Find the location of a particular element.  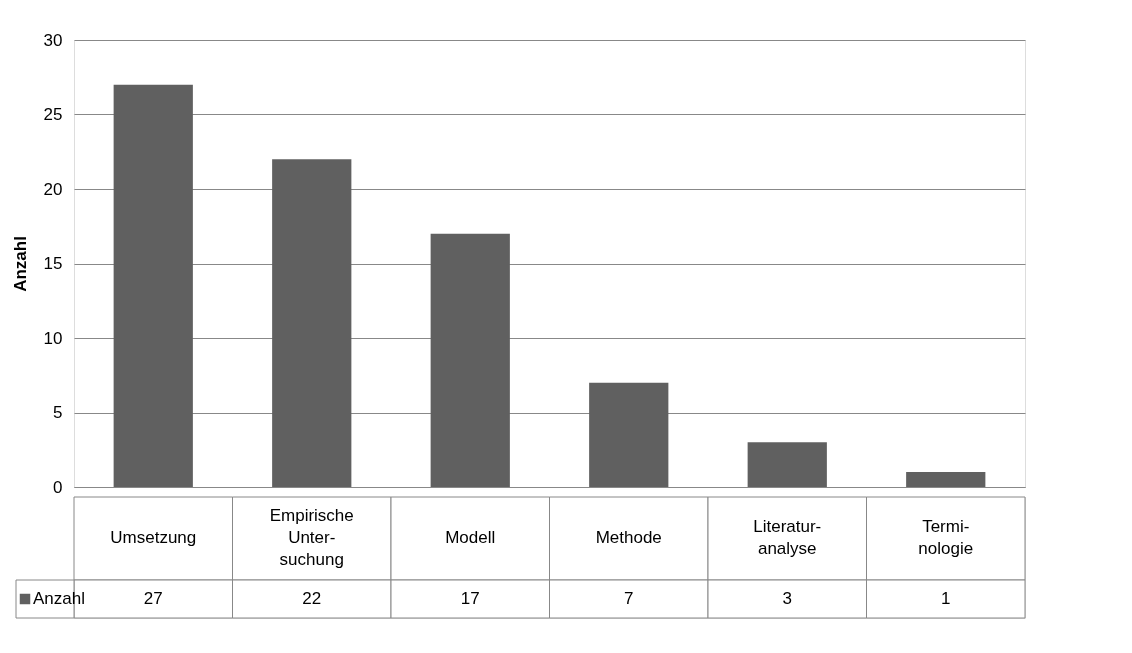

y-tick-label: 20 is located at coordinates (53, 189).